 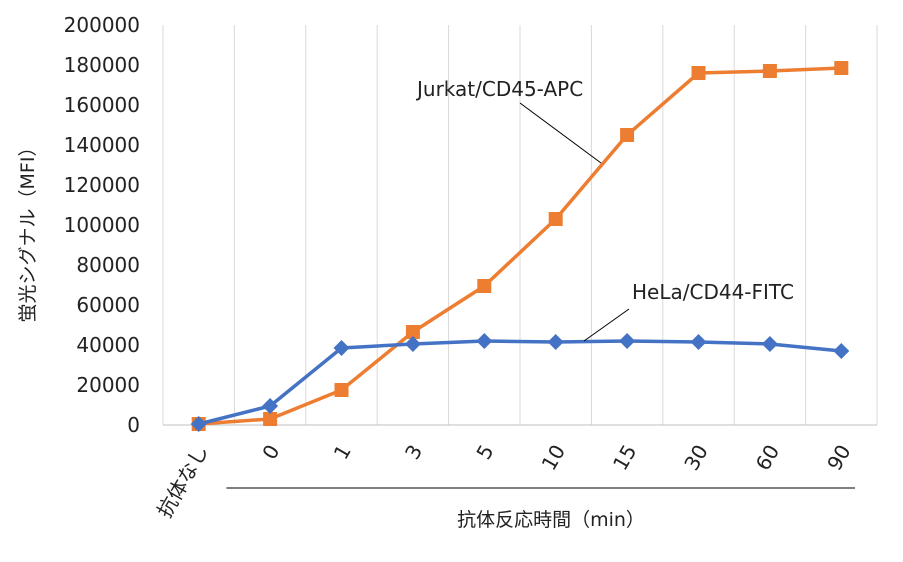 I want to click on series-hela, so click(x=520, y=382).